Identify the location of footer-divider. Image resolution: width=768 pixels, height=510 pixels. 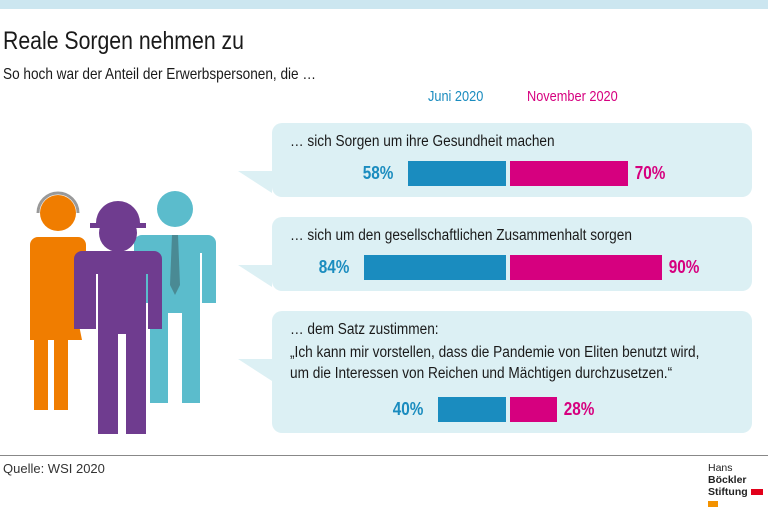
(384, 455).